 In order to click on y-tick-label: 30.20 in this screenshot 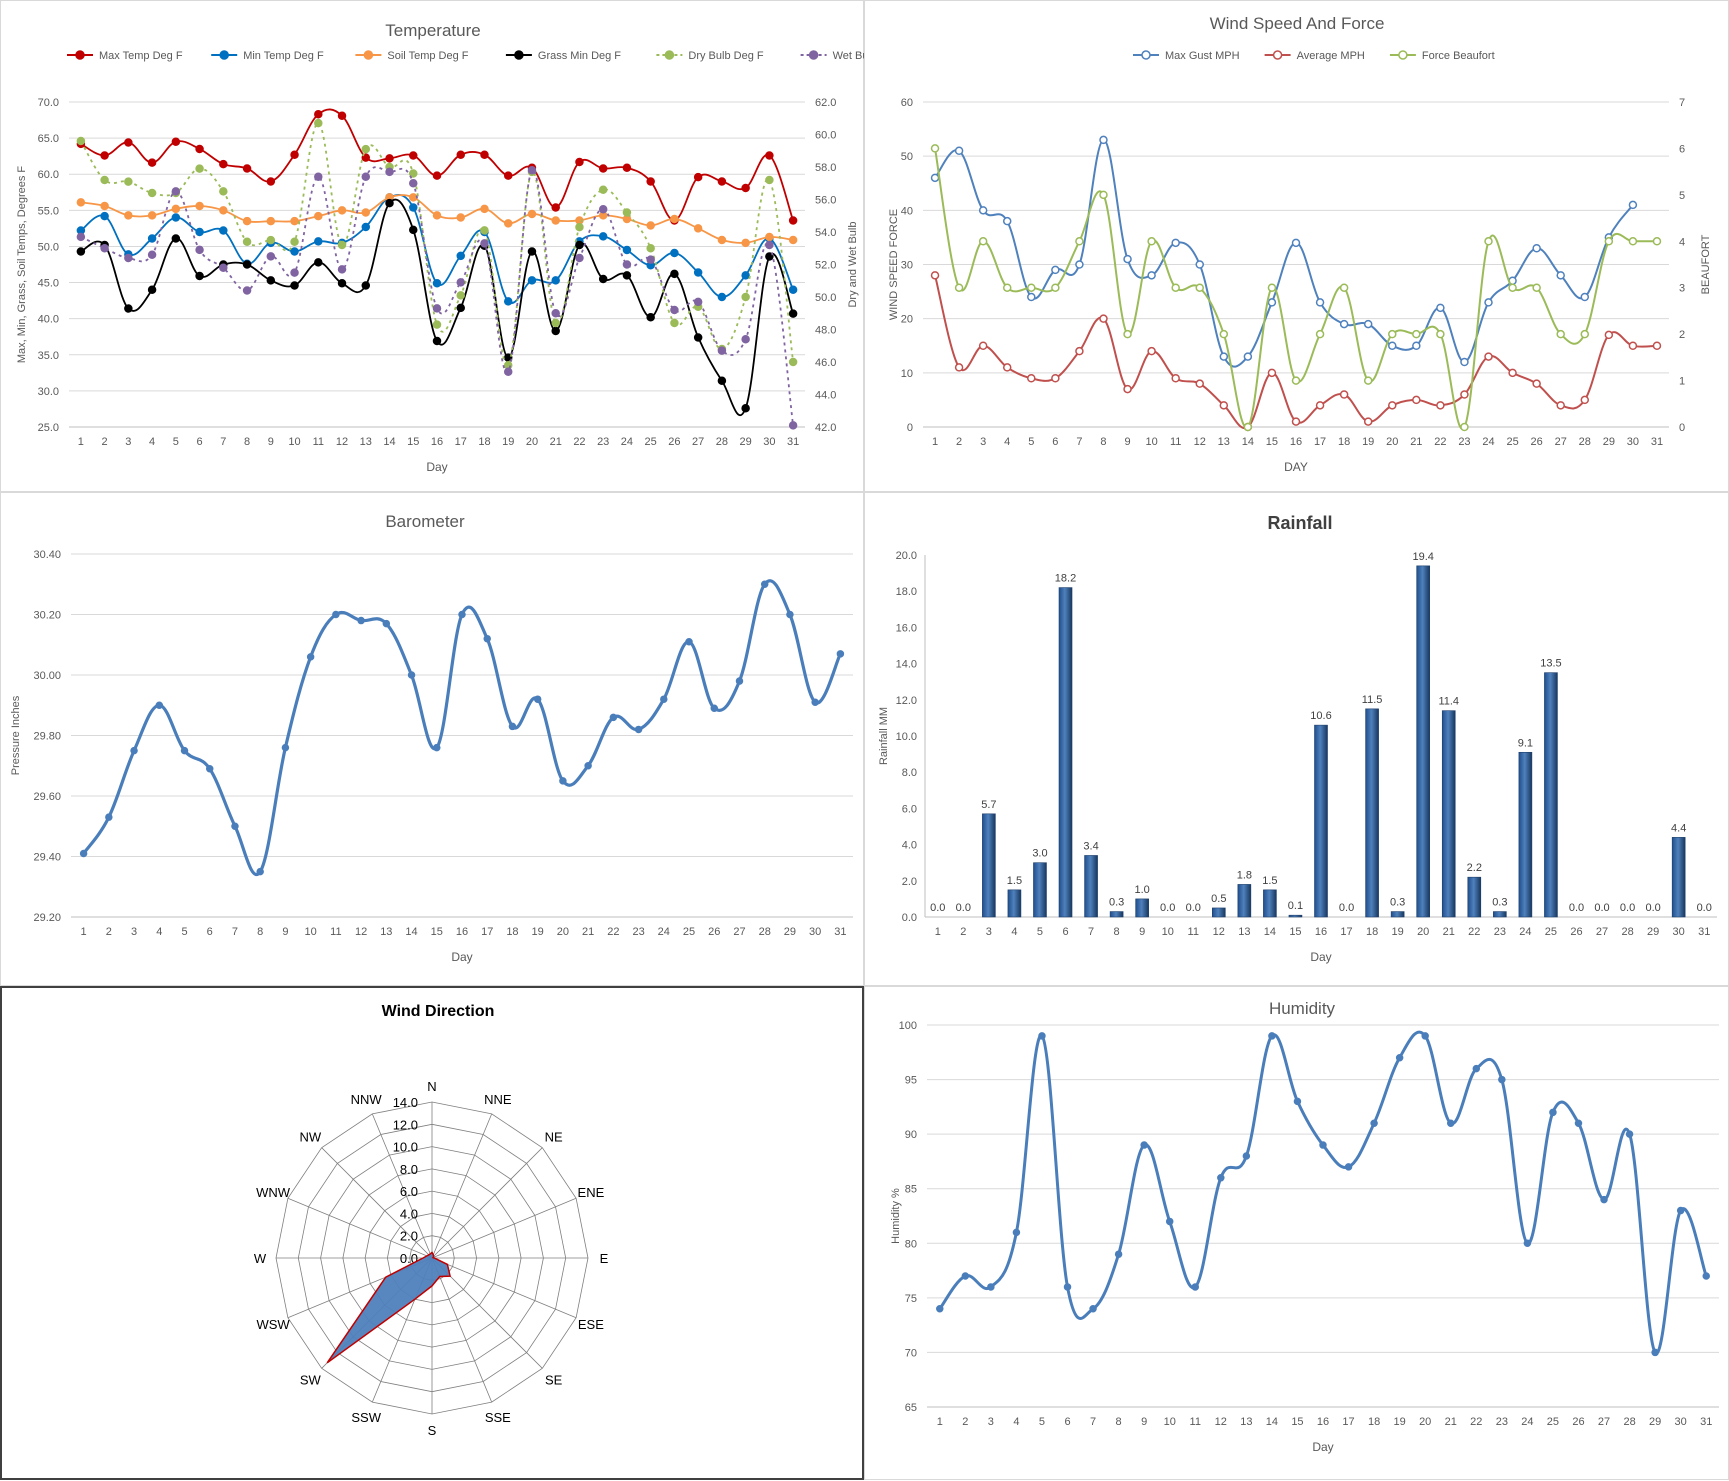, I will do `click(47, 616)`.